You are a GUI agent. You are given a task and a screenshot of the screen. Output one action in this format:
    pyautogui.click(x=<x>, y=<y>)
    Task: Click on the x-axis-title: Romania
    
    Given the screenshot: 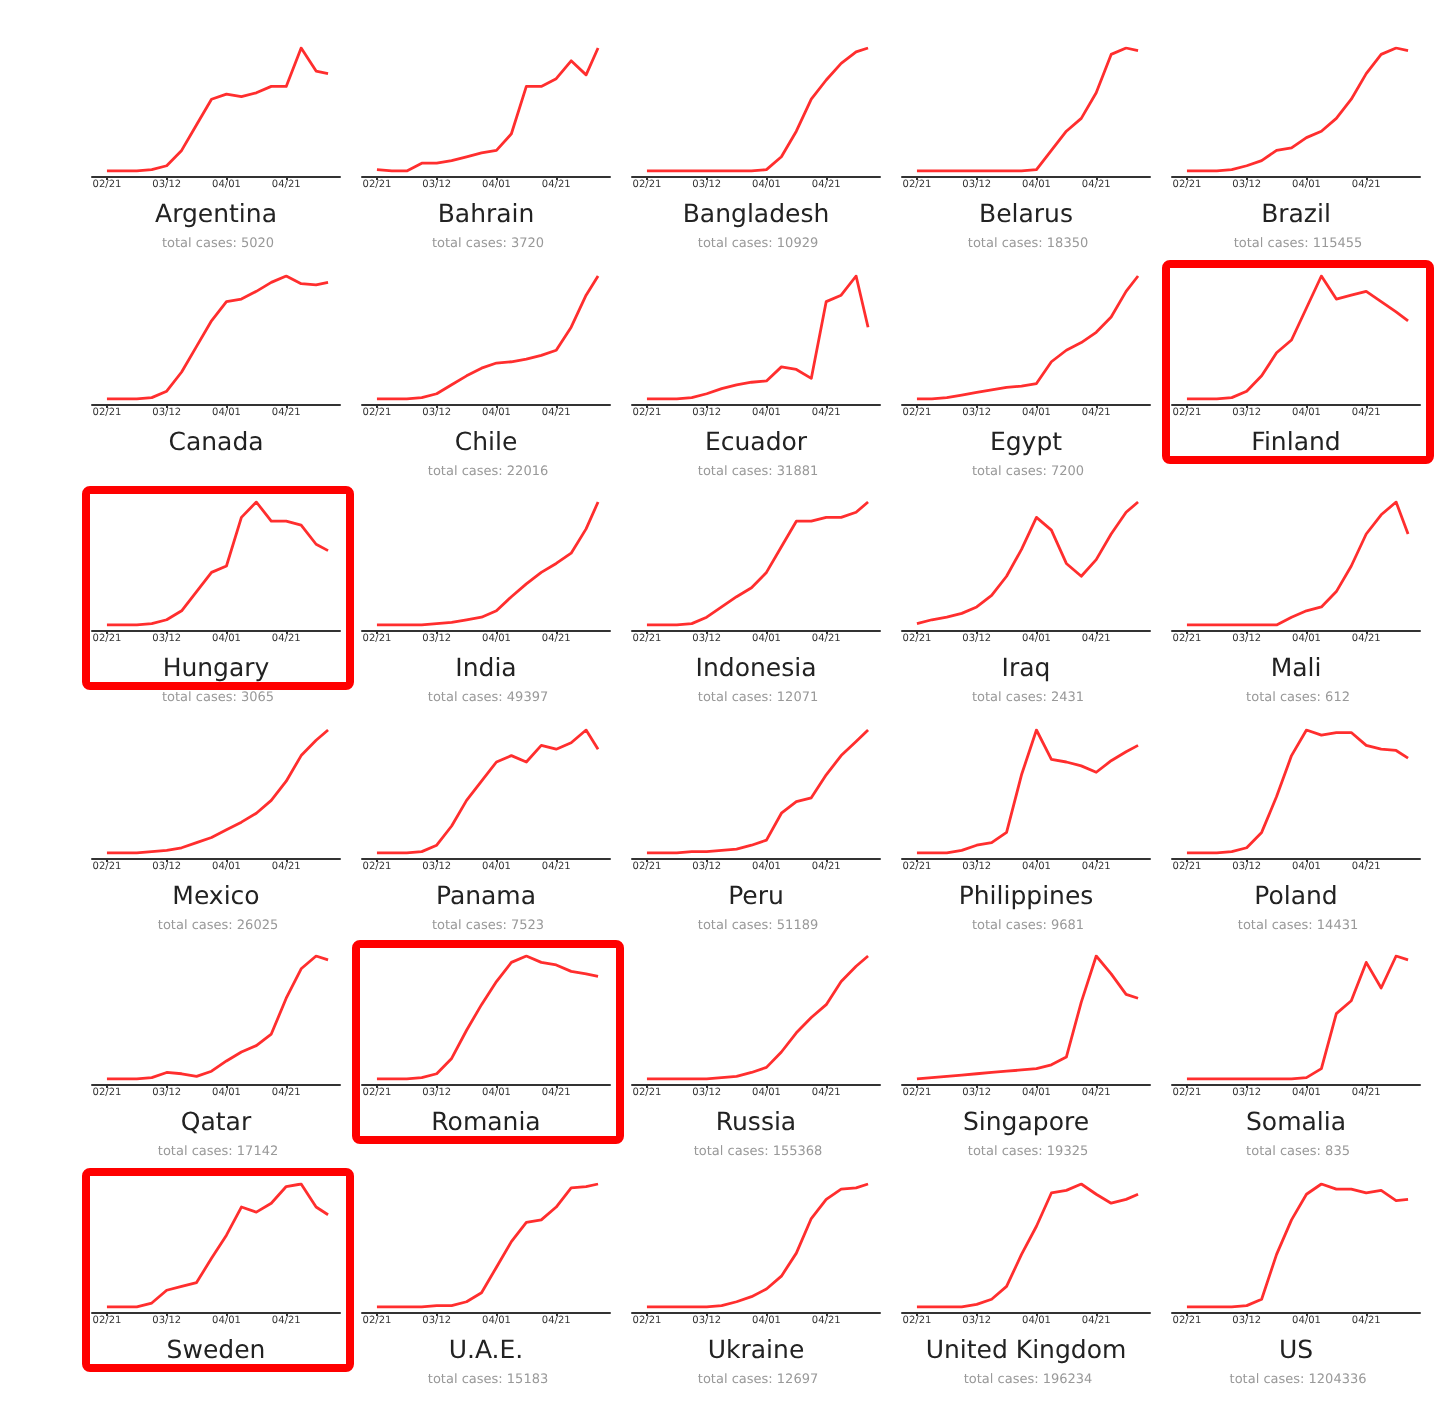 What is the action you would take?
    pyautogui.click(x=486, y=1120)
    